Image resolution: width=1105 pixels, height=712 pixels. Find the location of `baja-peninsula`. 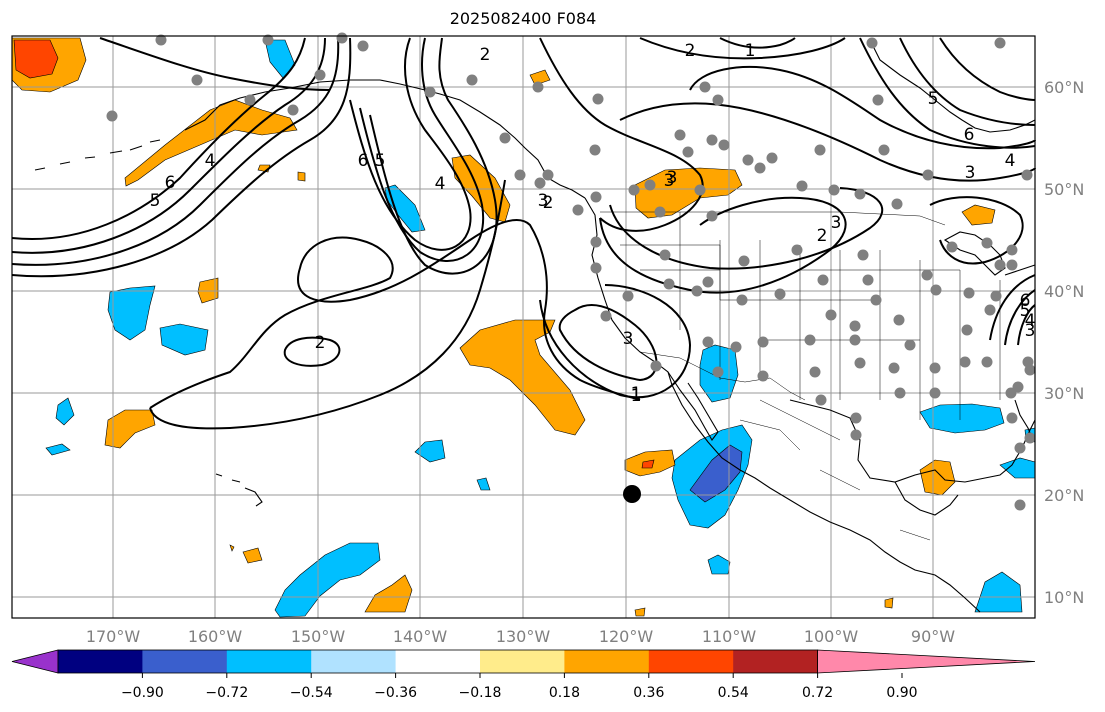

baja-peninsula is located at coordinates (693, 406).